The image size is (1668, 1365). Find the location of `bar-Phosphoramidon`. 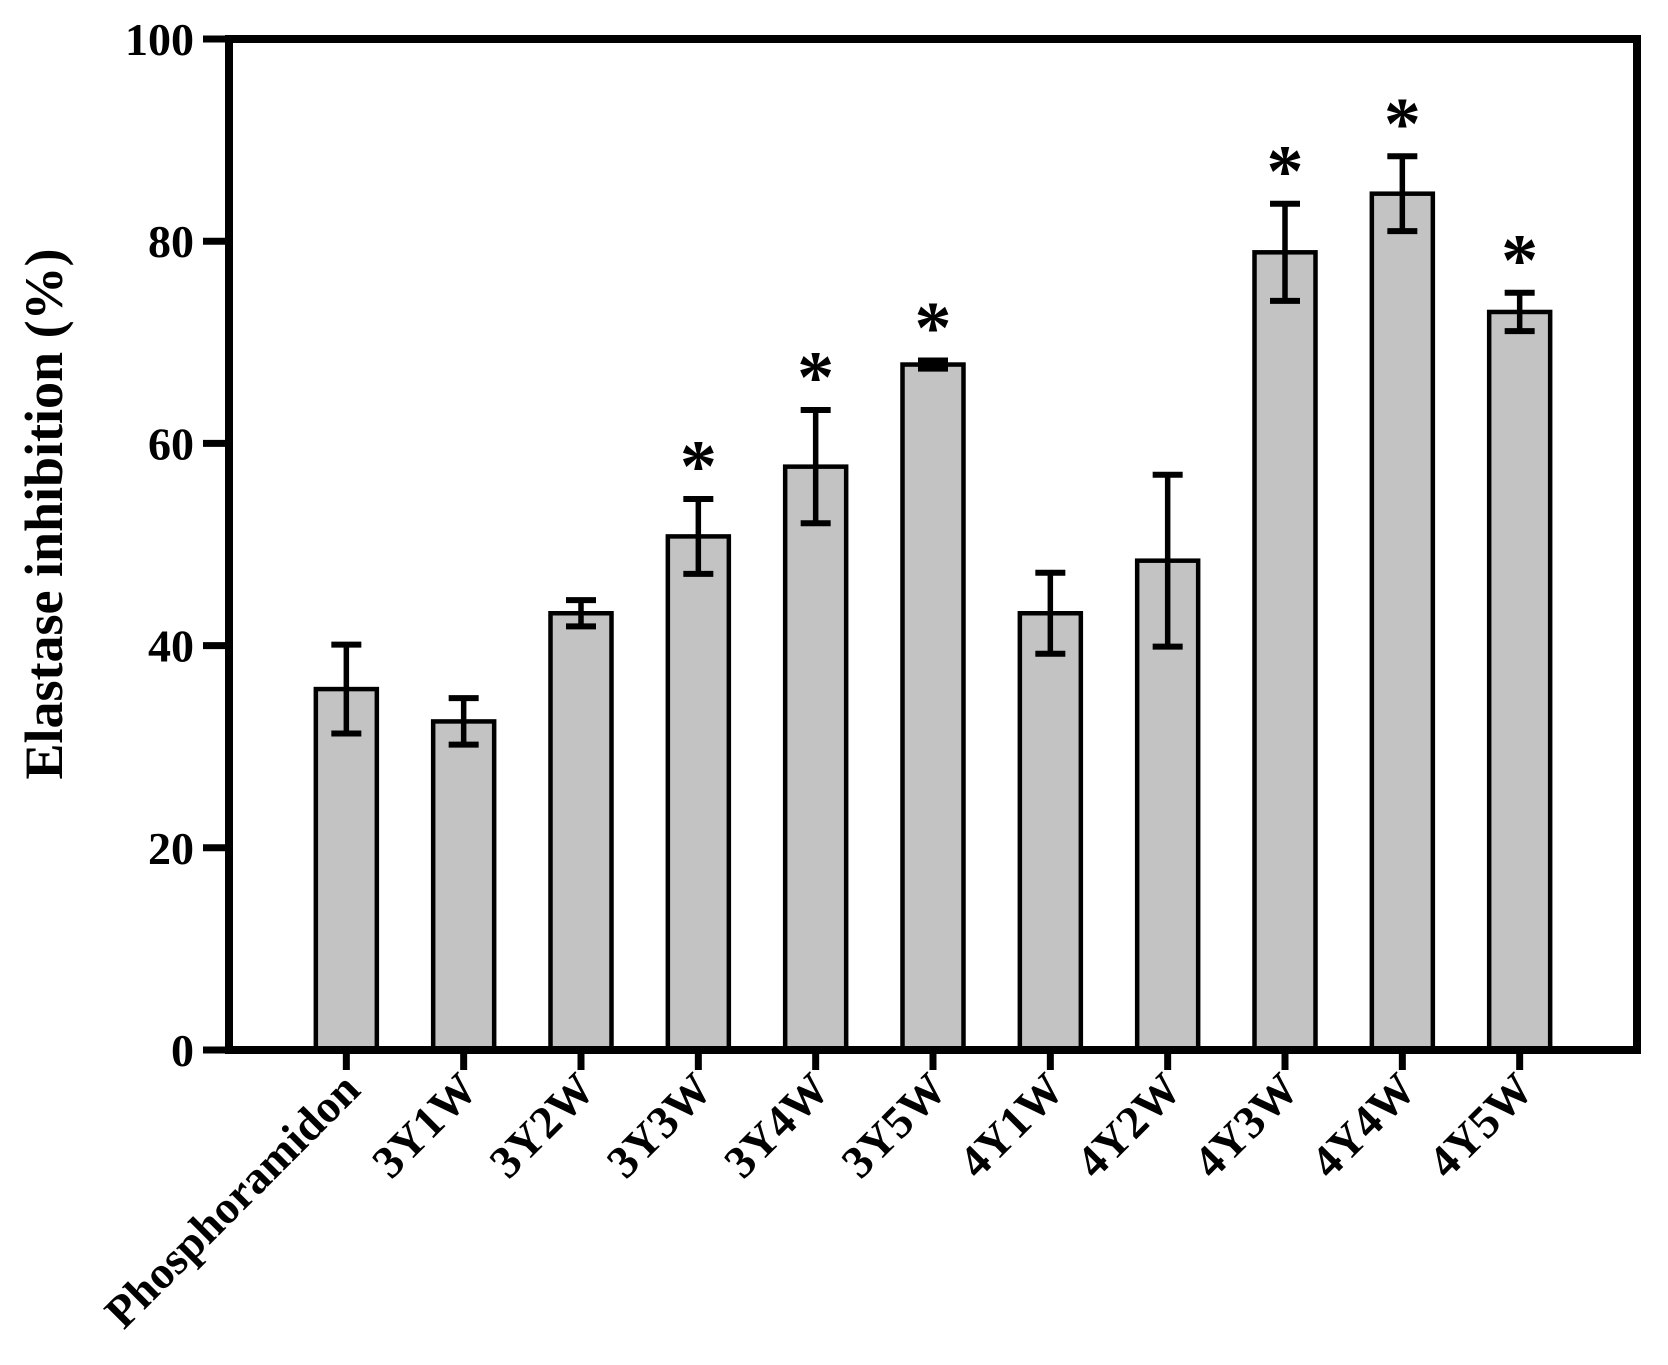

bar-Phosphoramidon is located at coordinates (346, 869).